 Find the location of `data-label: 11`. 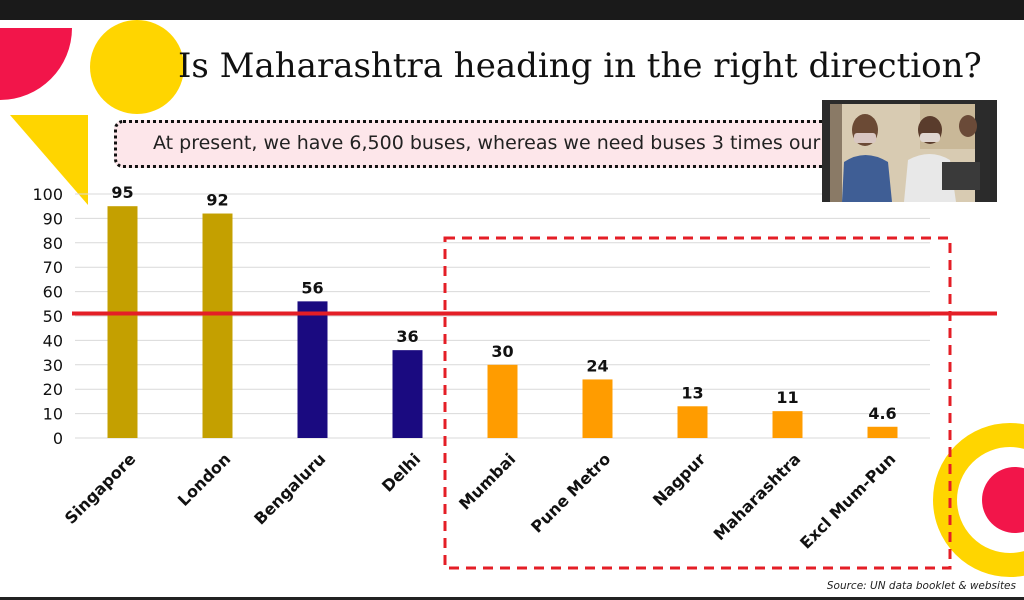

data-label: 11 is located at coordinates (787, 397).